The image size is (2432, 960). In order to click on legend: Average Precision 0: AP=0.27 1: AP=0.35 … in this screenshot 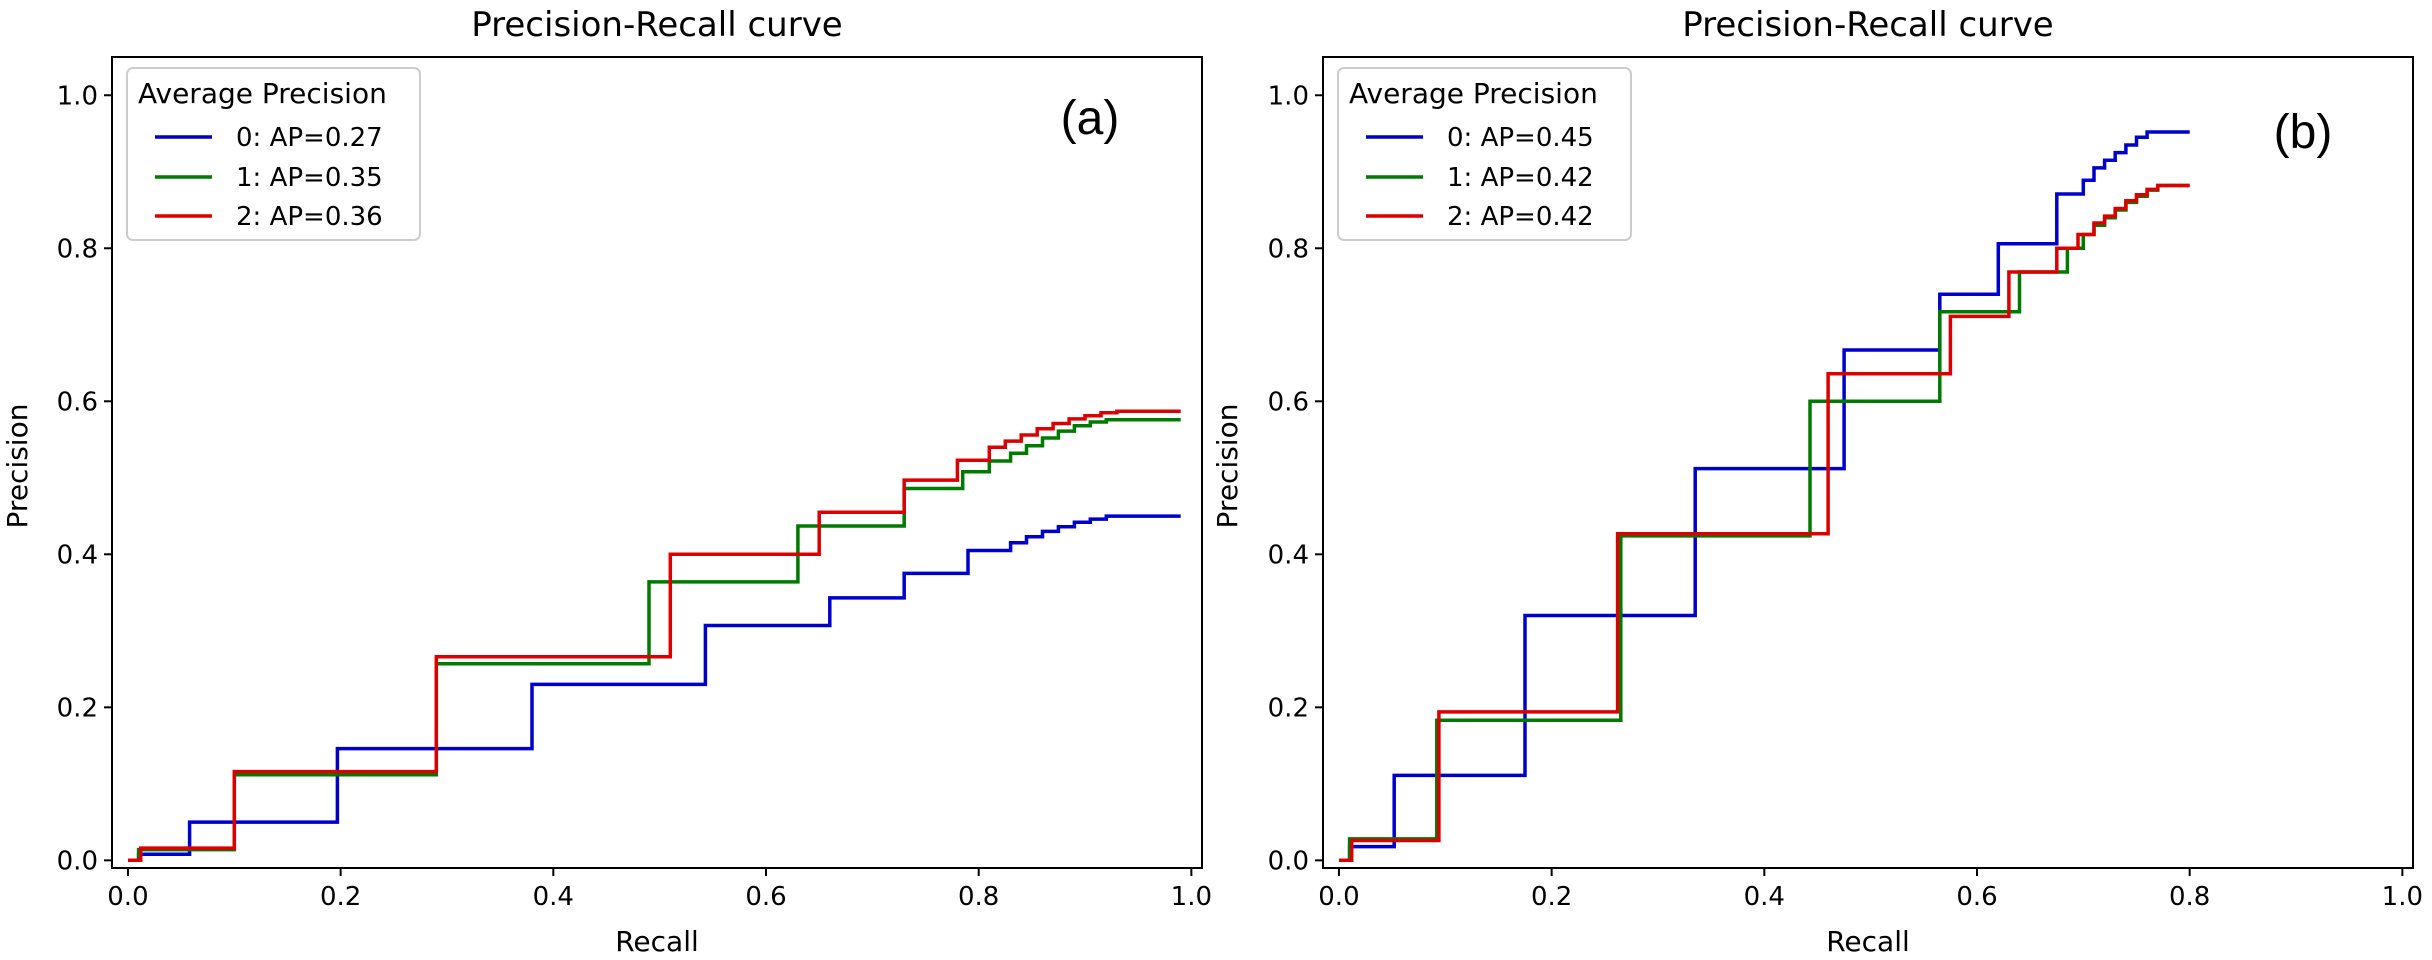, I will do `click(273, 154)`.